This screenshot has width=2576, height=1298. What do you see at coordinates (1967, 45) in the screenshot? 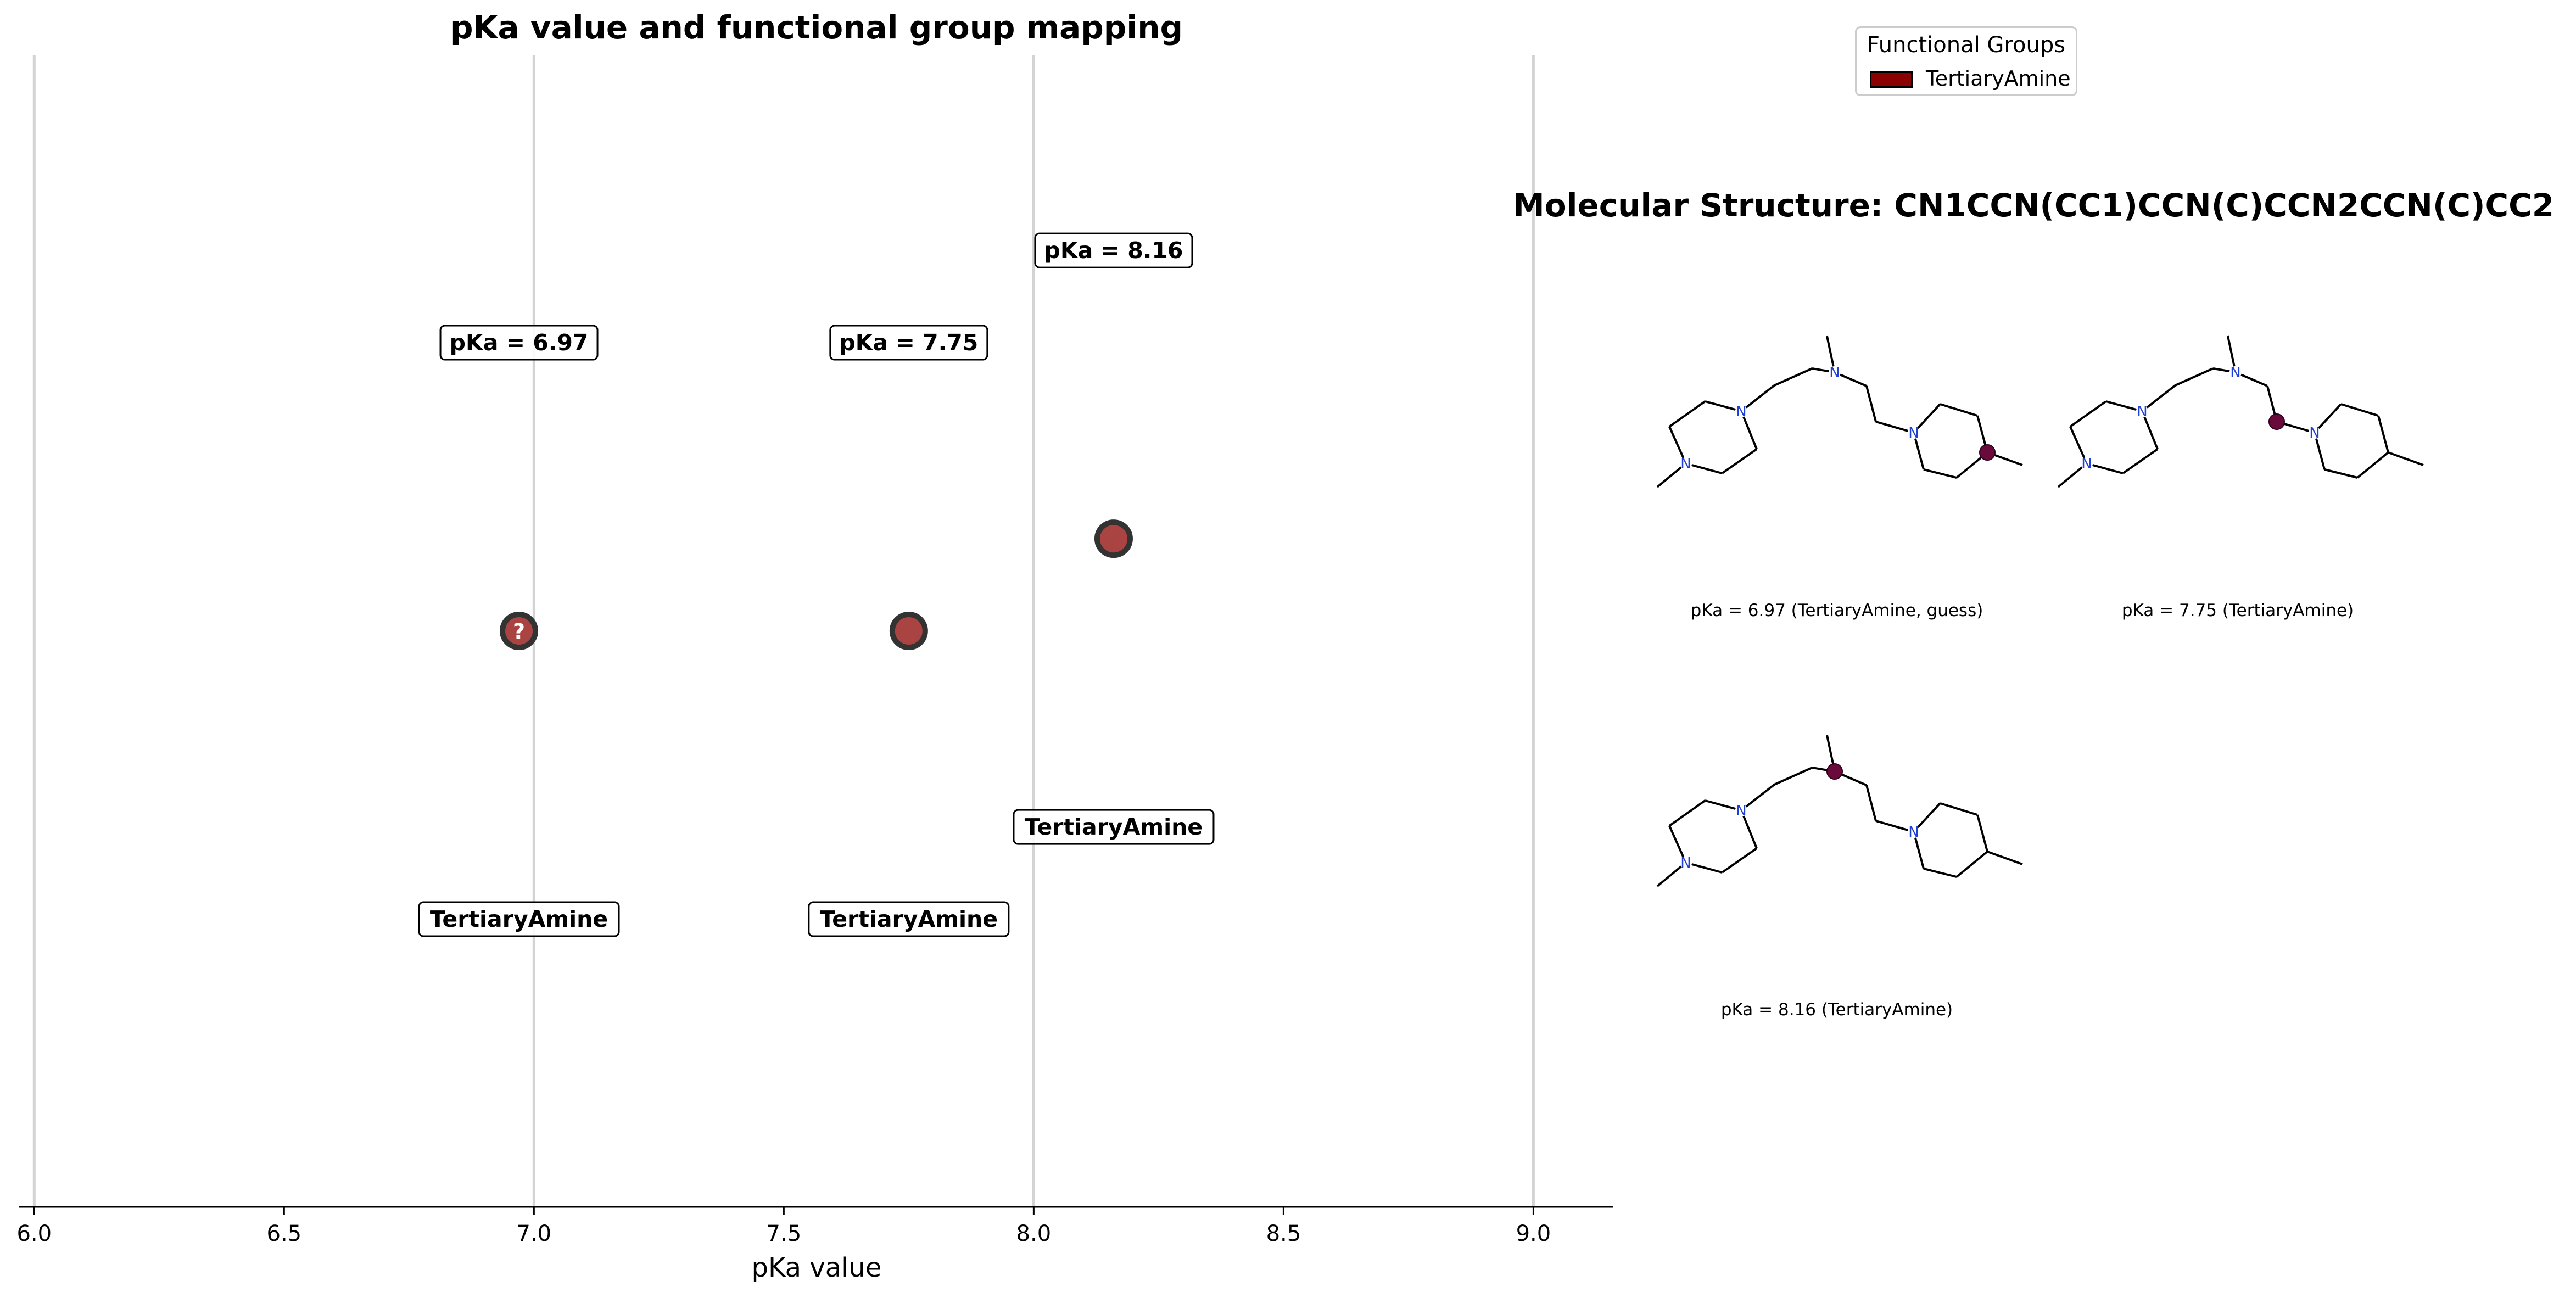
I see `legend-title: Functional Groups` at bounding box center [1967, 45].